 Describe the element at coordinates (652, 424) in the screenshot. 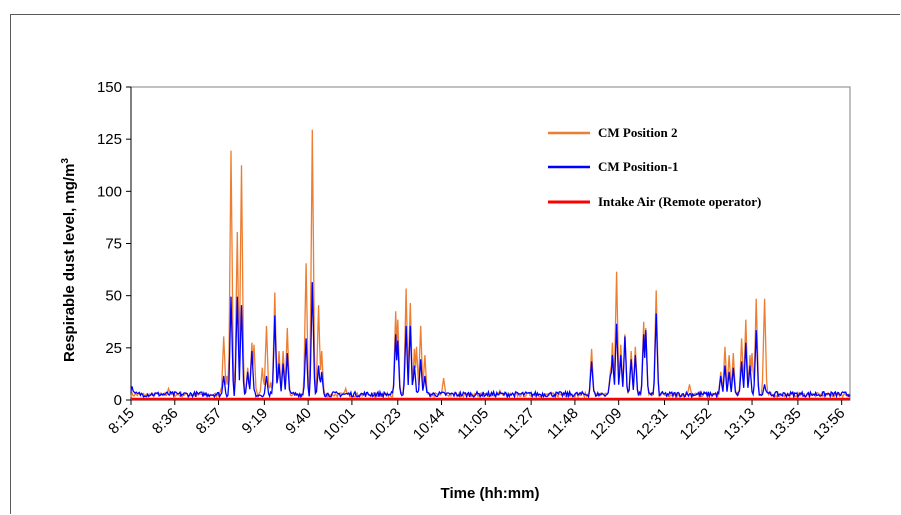

I see `x-tick-label: 12:31` at that location.